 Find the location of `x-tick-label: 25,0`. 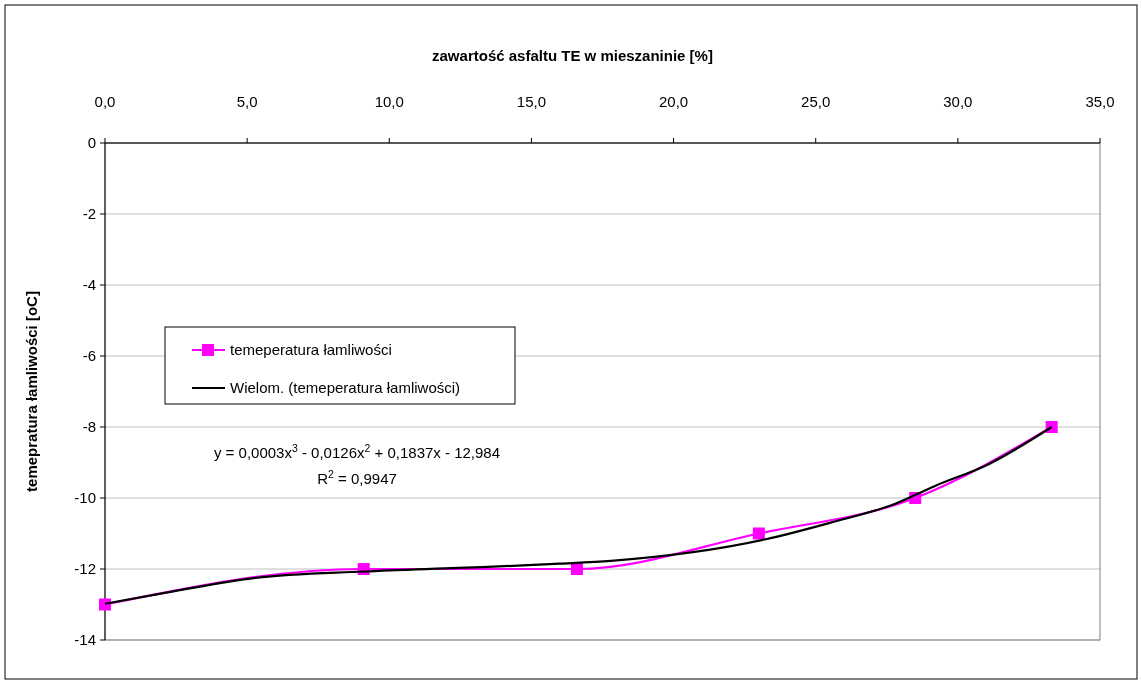

x-tick-label: 25,0 is located at coordinates (816, 101).